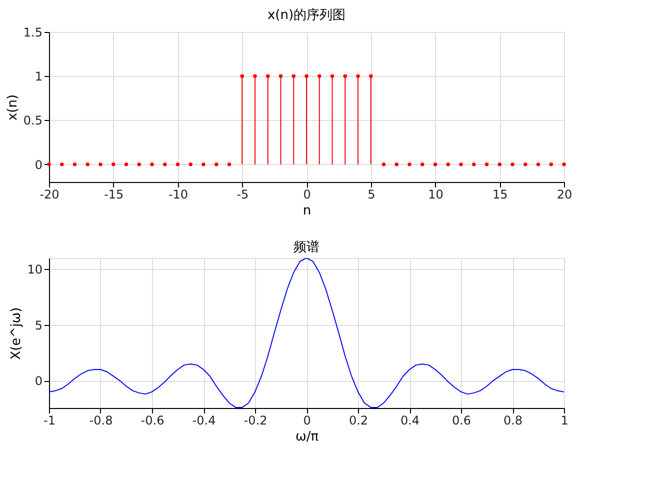  I want to click on x-tick-label: 0.8, so click(513, 421).